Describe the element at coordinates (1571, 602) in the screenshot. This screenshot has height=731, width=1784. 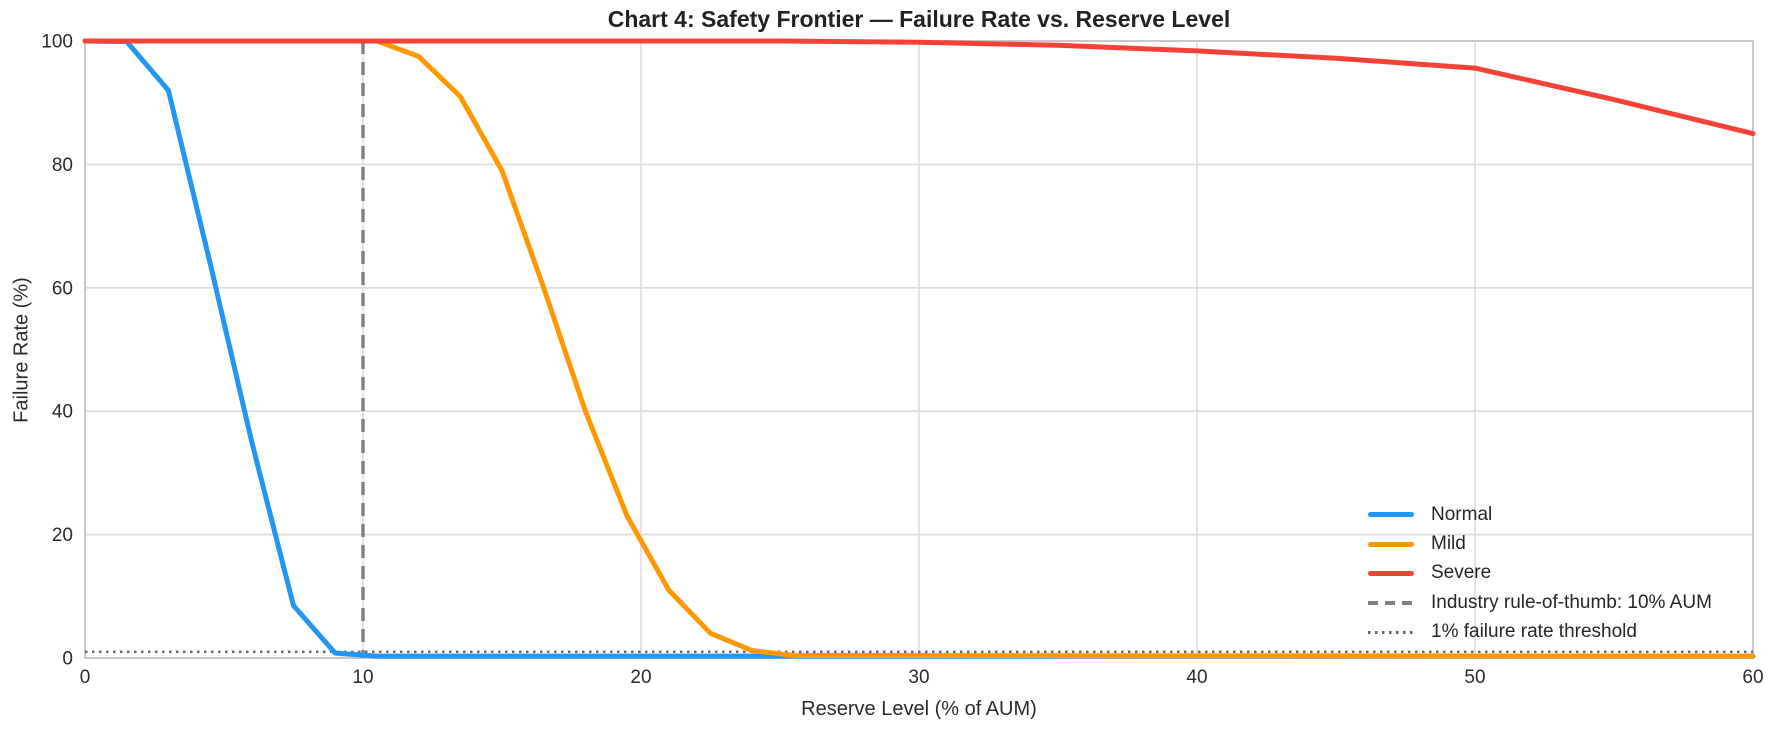
I see `legend-label: Industry rule-of-thumb: 10% AUM` at that location.